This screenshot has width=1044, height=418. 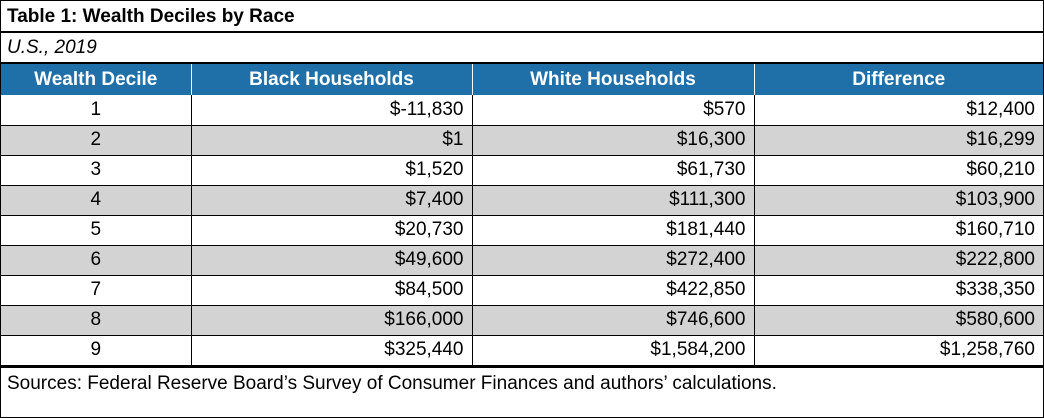 What do you see at coordinates (898, 260) in the screenshot?
I see `difference-cell: $222,800` at bounding box center [898, 260].